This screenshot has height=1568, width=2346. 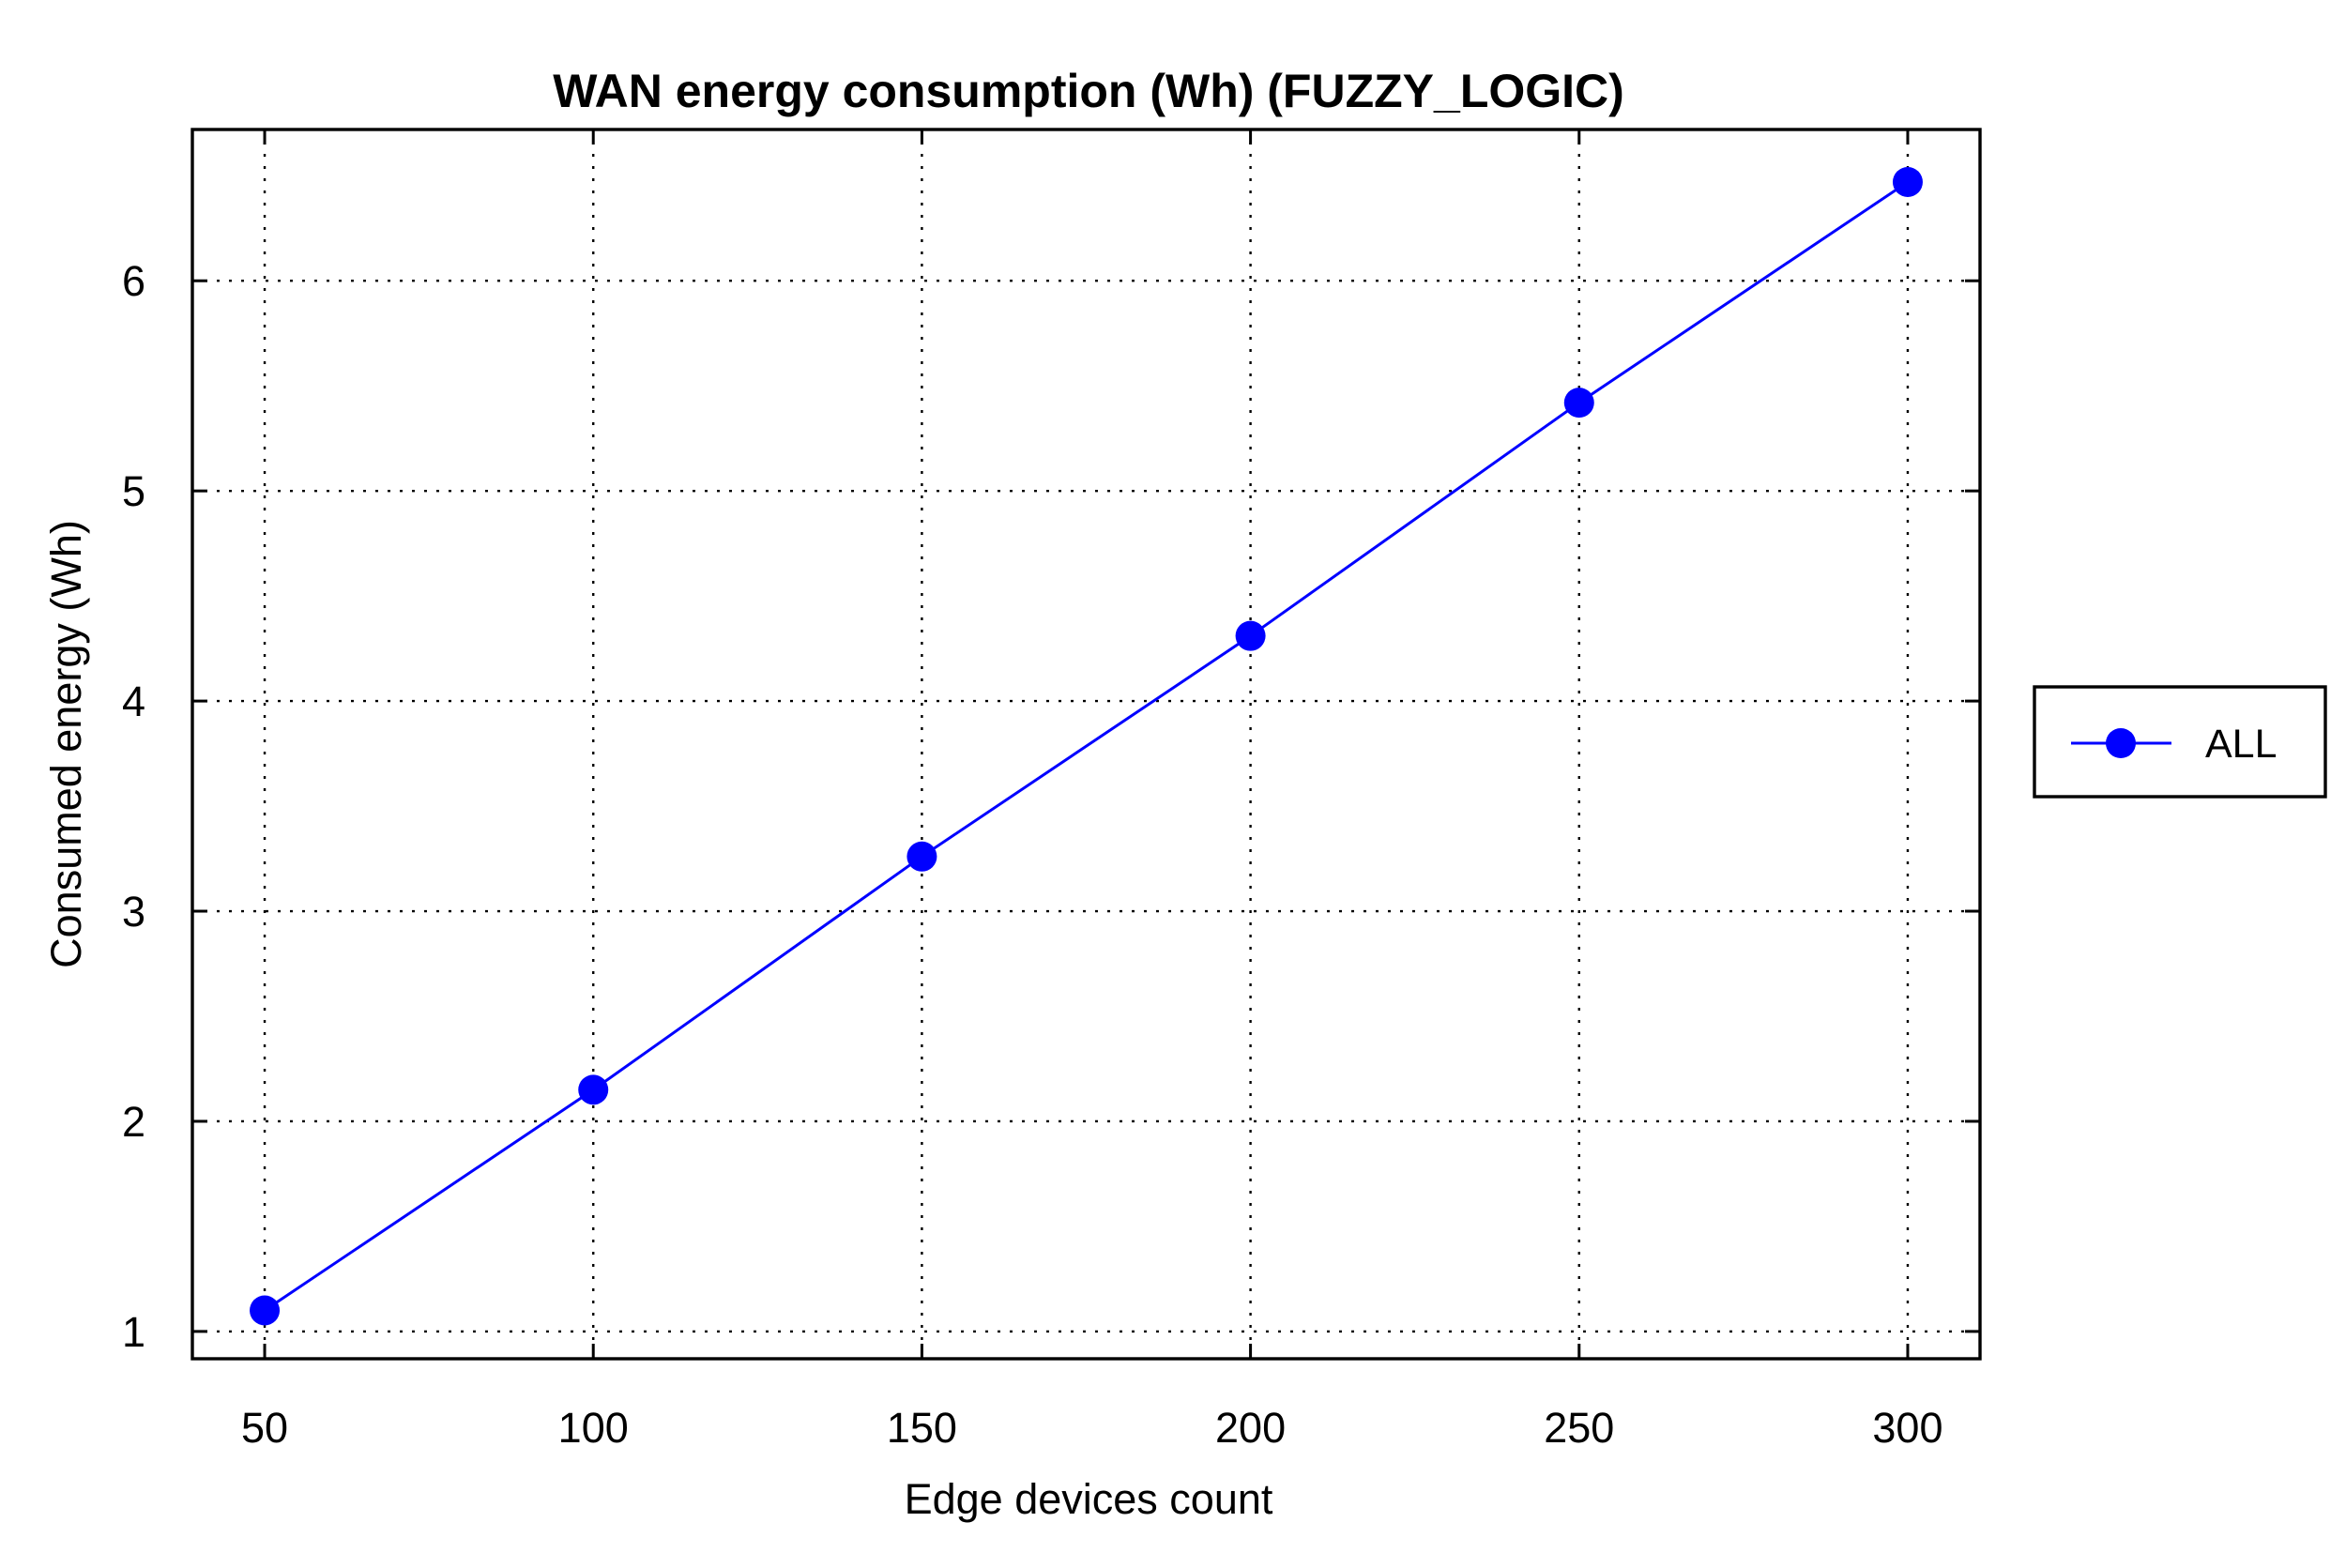 What do you see at coordinates (264, 1428) in the screenshot?
I see `x-tick-label: 50` at bounding box center [264, 1428].